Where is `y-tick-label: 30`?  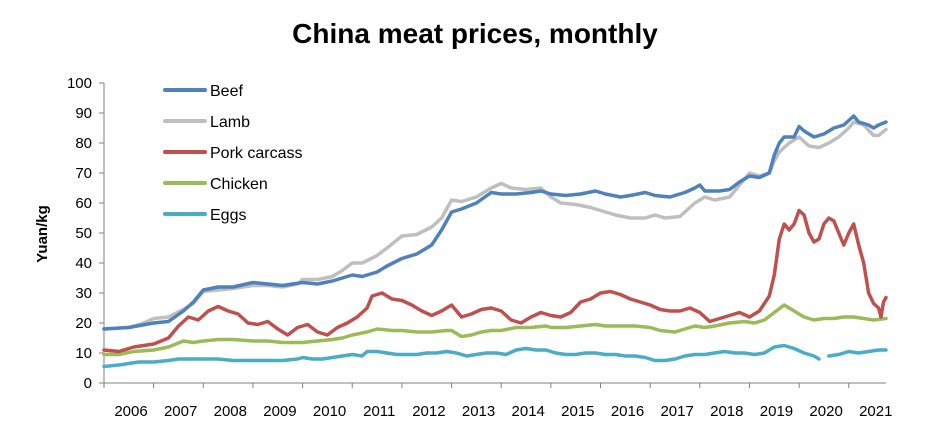 y-tick-label: 30 is located at coordinates (83, 293).